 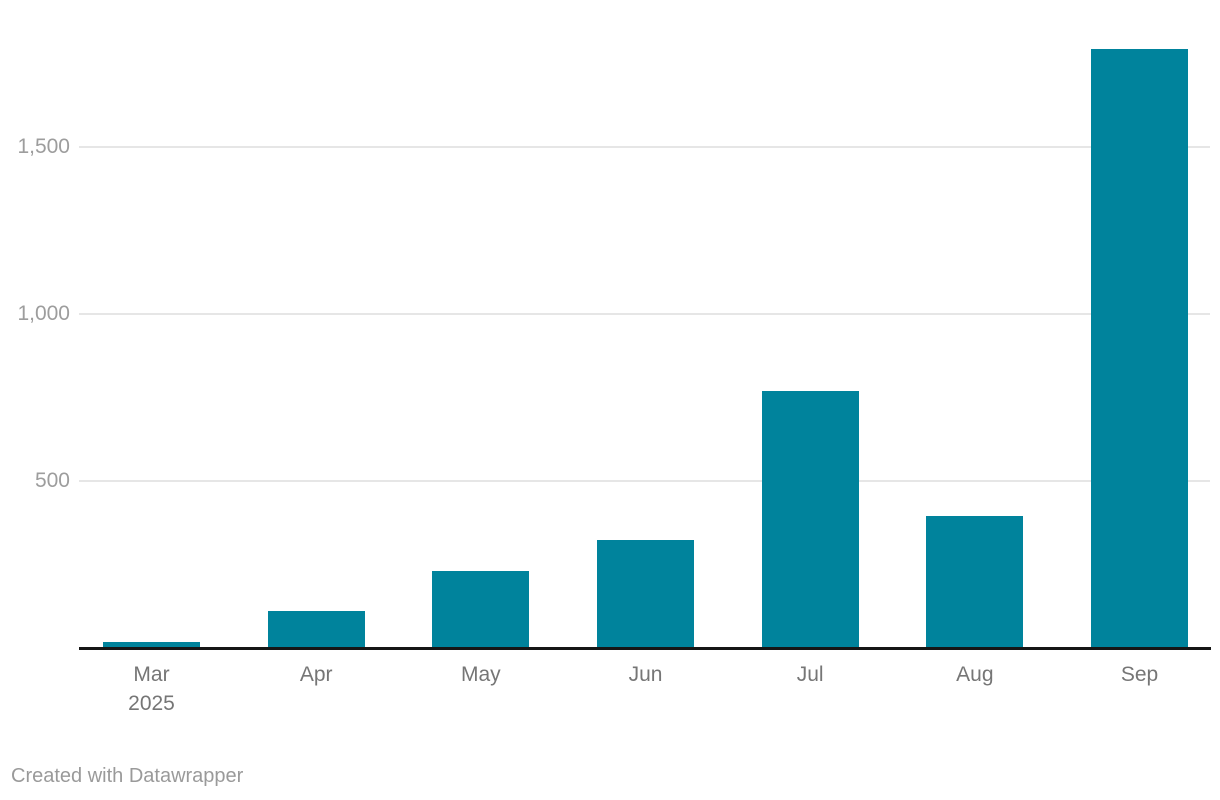 What do you see at coordinates (810, 519) in the screenshot?
I see `bar-jul` at bounding box center [810, 519].